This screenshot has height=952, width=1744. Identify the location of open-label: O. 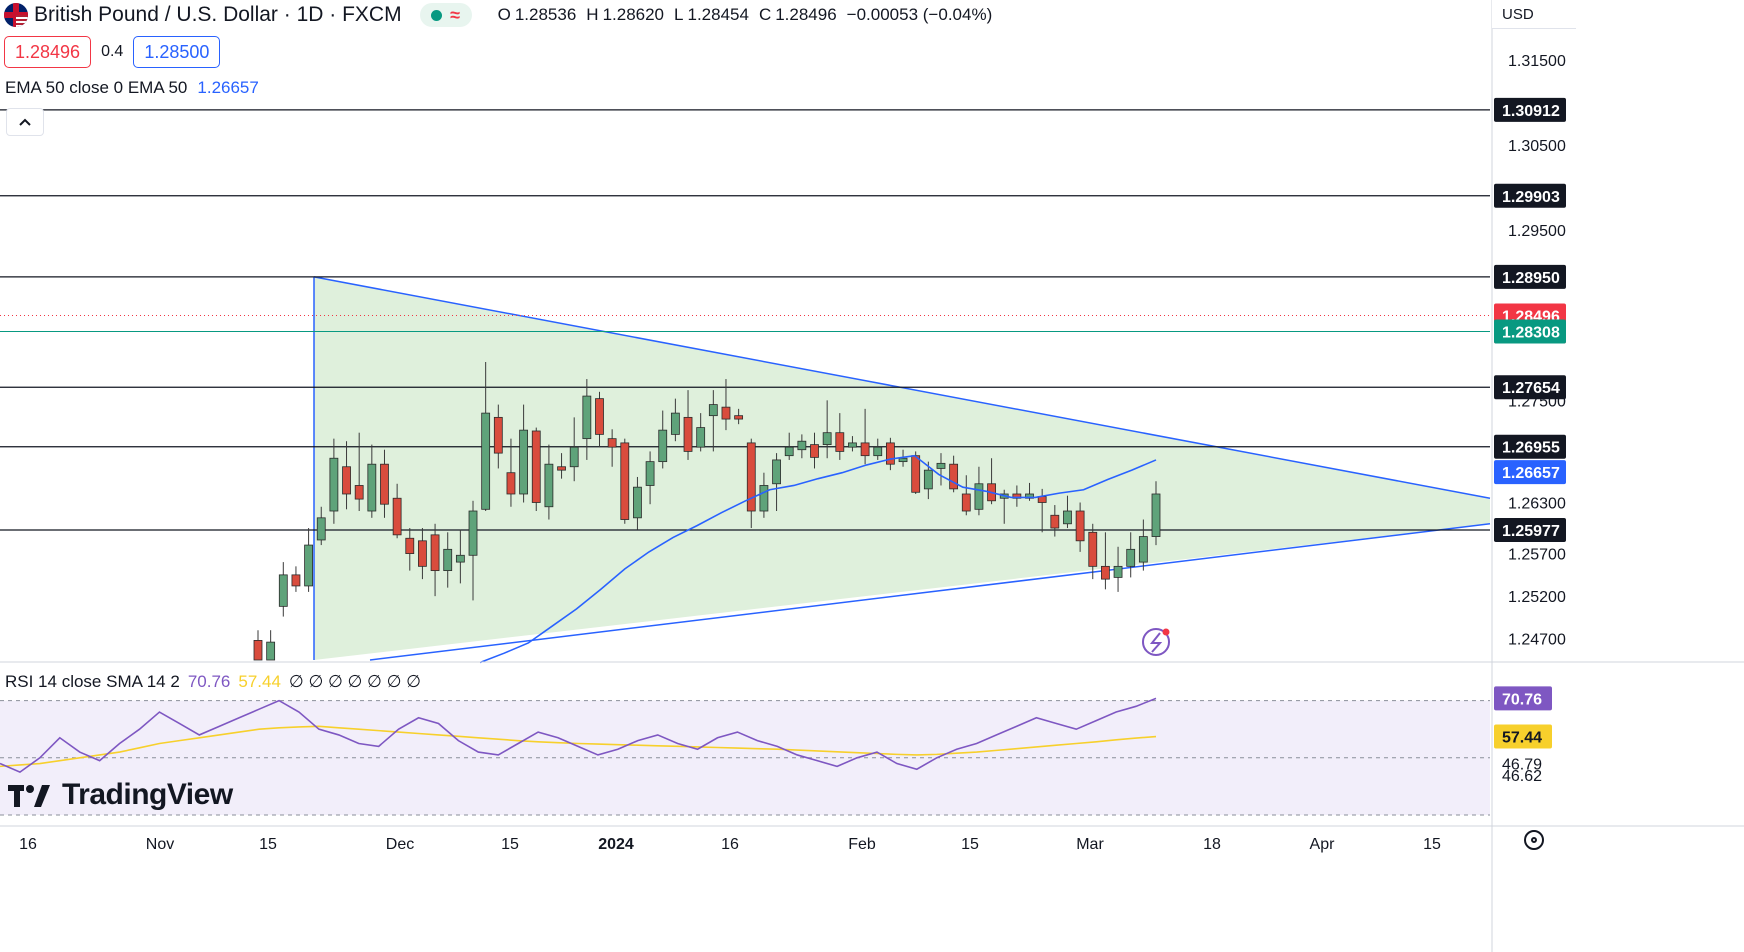
(504, 14).